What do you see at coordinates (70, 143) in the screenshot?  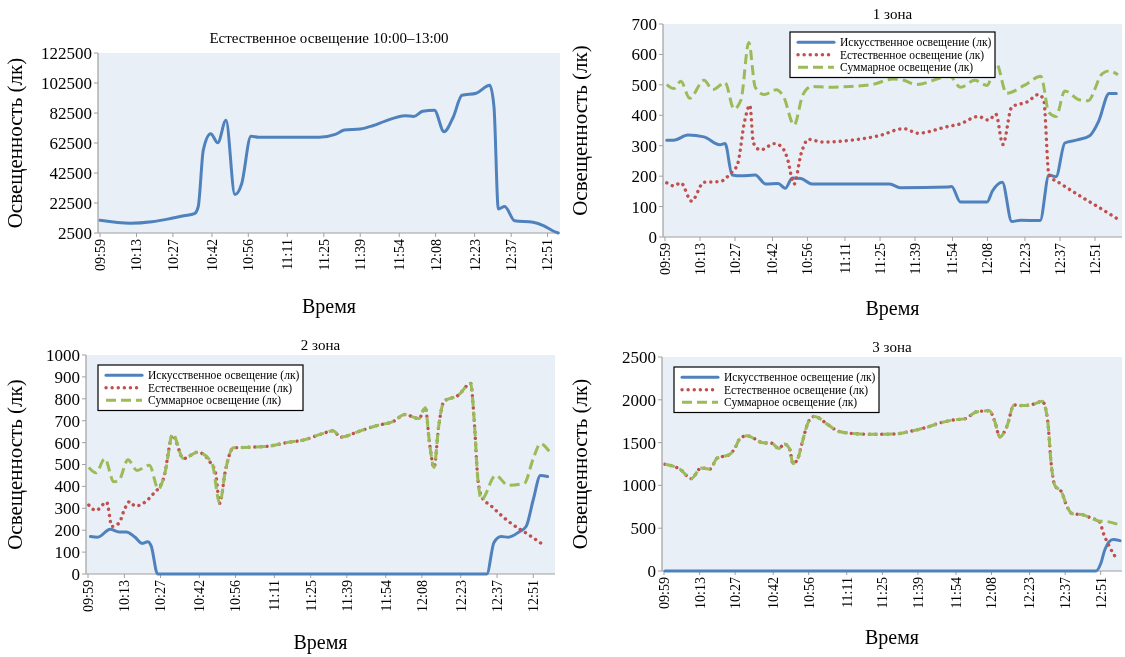 I see `y-tick-label: 62500` at bounding box center [70, 143].